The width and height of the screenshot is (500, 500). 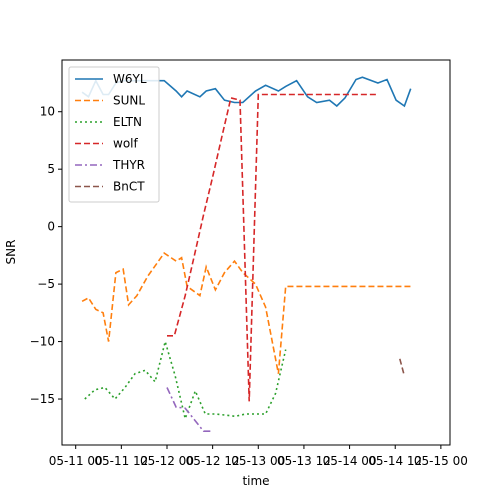 What do you see at coordinates (51, 169) in the screenshot?
I see `y-tick-label: 5` at bounding box center [51, 169].